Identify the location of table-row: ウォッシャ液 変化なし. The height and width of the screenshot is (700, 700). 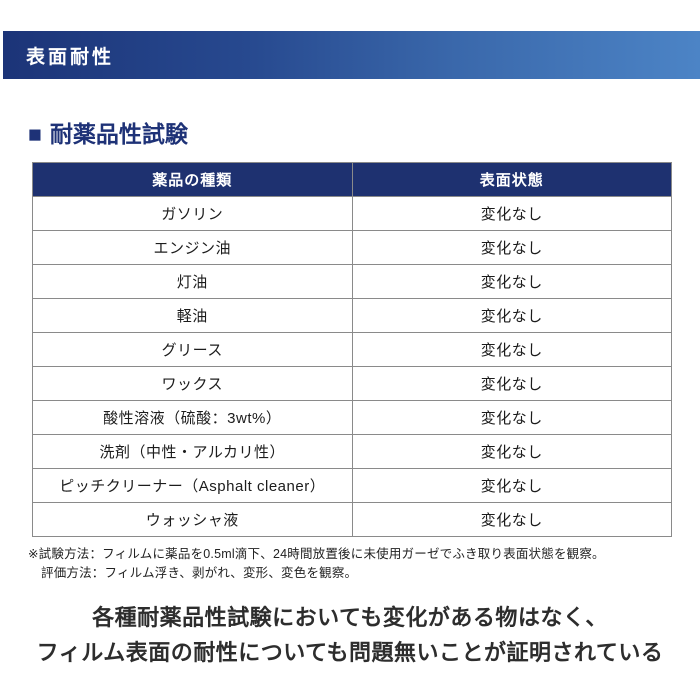
(352, 519).